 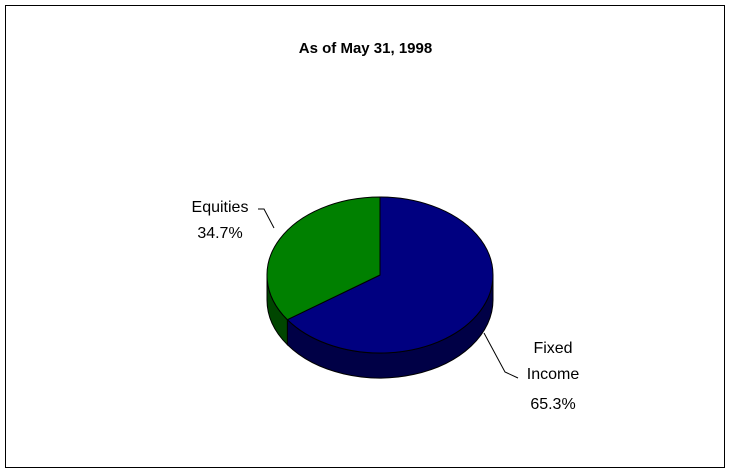 I want to click on chart-title: As of May 31, 1998, so click(x=365, y=48).